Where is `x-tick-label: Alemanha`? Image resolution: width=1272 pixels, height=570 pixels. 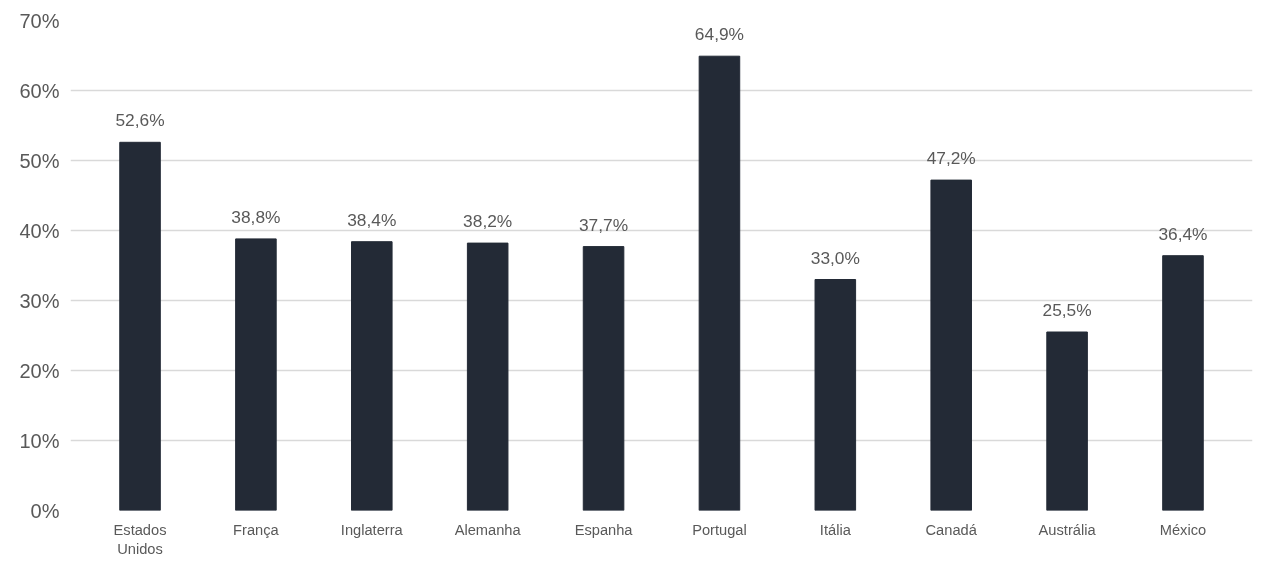
x-tick-label: Alemanha is located at coordinates (488, 529).